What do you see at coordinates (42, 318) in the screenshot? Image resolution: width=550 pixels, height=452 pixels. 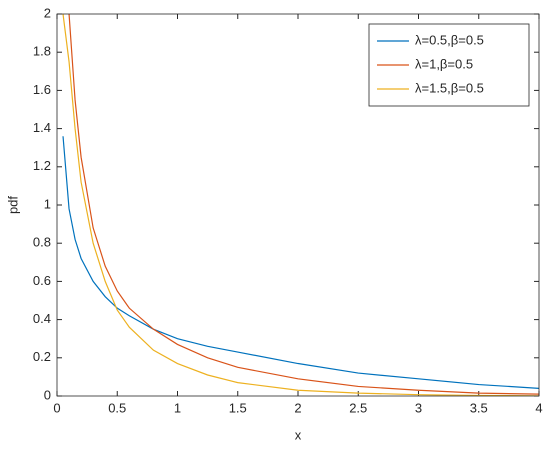 I see `y-tick-label: 0.4` at bounding box center [42, 318].